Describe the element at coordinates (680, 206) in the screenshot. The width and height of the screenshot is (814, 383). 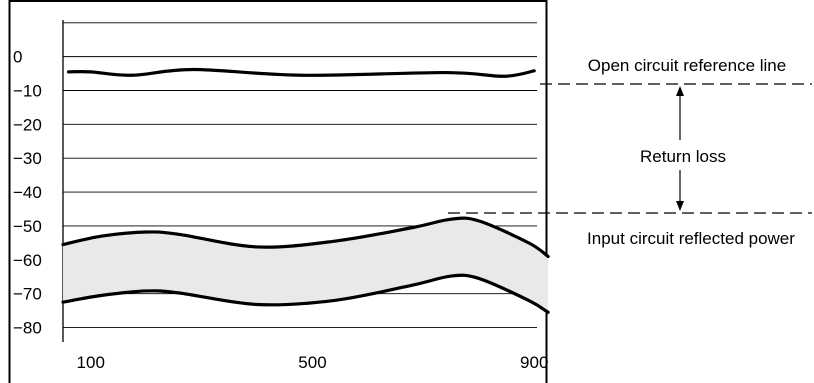
I see `return-loss-arrowhead-down` at that location.